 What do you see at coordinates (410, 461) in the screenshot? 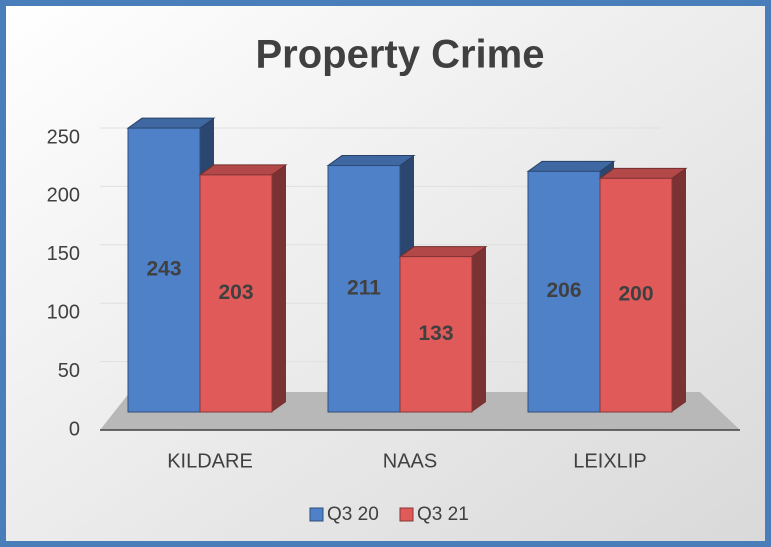
I see `x-tick-label: NAAS` at bounding box center [410, 461].